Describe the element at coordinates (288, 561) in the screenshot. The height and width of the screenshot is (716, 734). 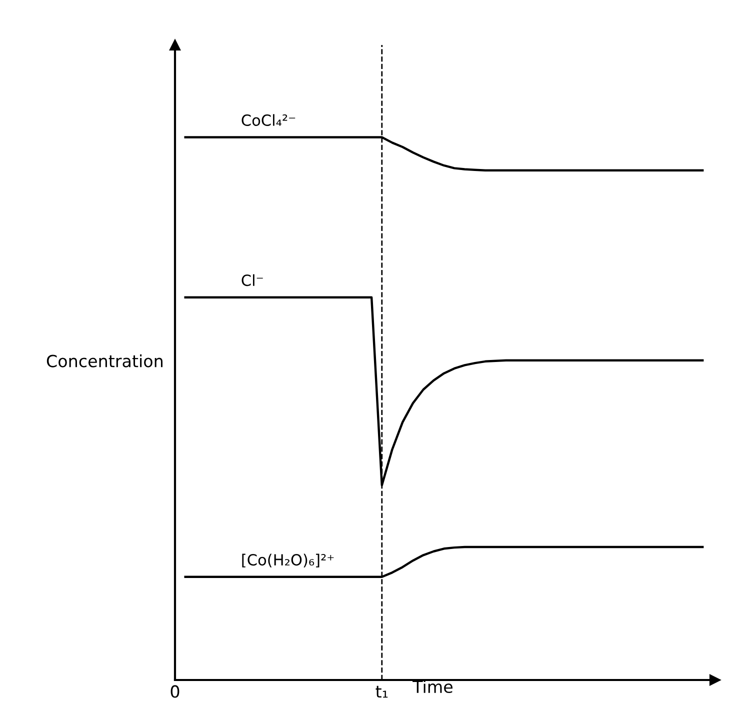
I see `series-label: [Co(H₂O)₆]²⁺` at that location.